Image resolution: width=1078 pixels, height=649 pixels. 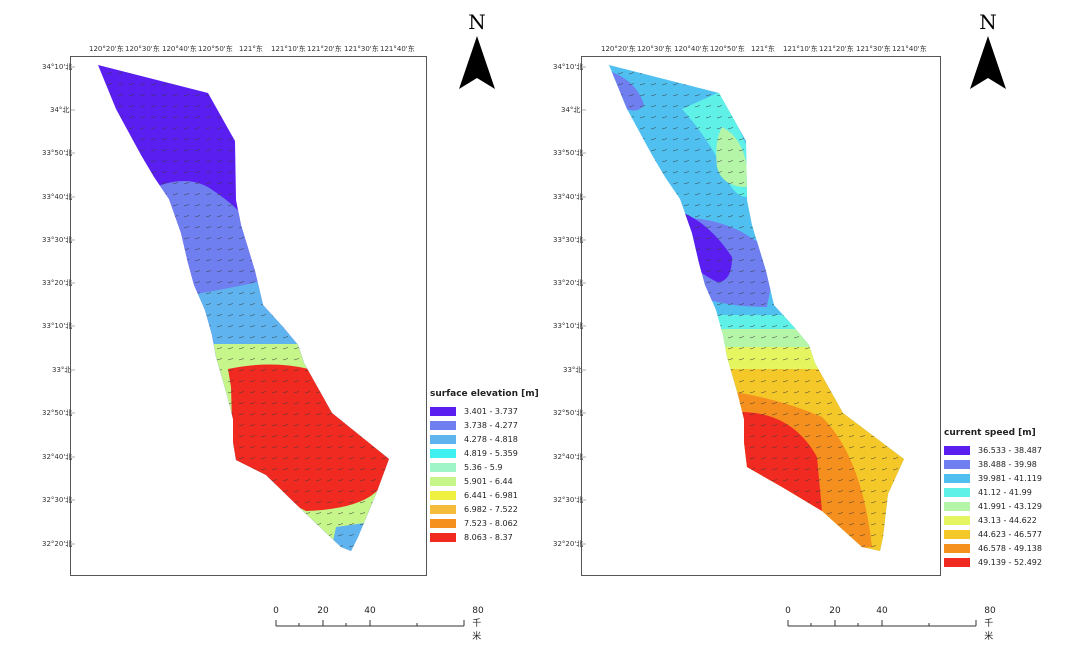 I want to click on legend-item: 8.063 - 8.37, so click(x=484, y=537).